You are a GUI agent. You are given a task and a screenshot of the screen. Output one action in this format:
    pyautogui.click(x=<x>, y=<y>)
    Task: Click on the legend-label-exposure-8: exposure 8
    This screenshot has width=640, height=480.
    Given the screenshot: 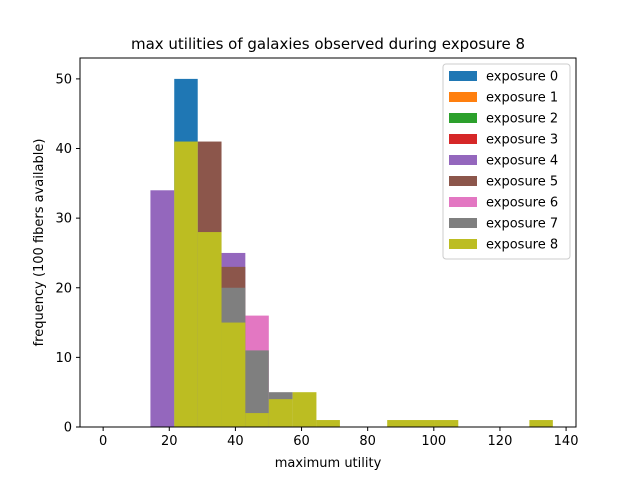 What is the action you would take?
    pyautogui.click(x=522, y=245)
    